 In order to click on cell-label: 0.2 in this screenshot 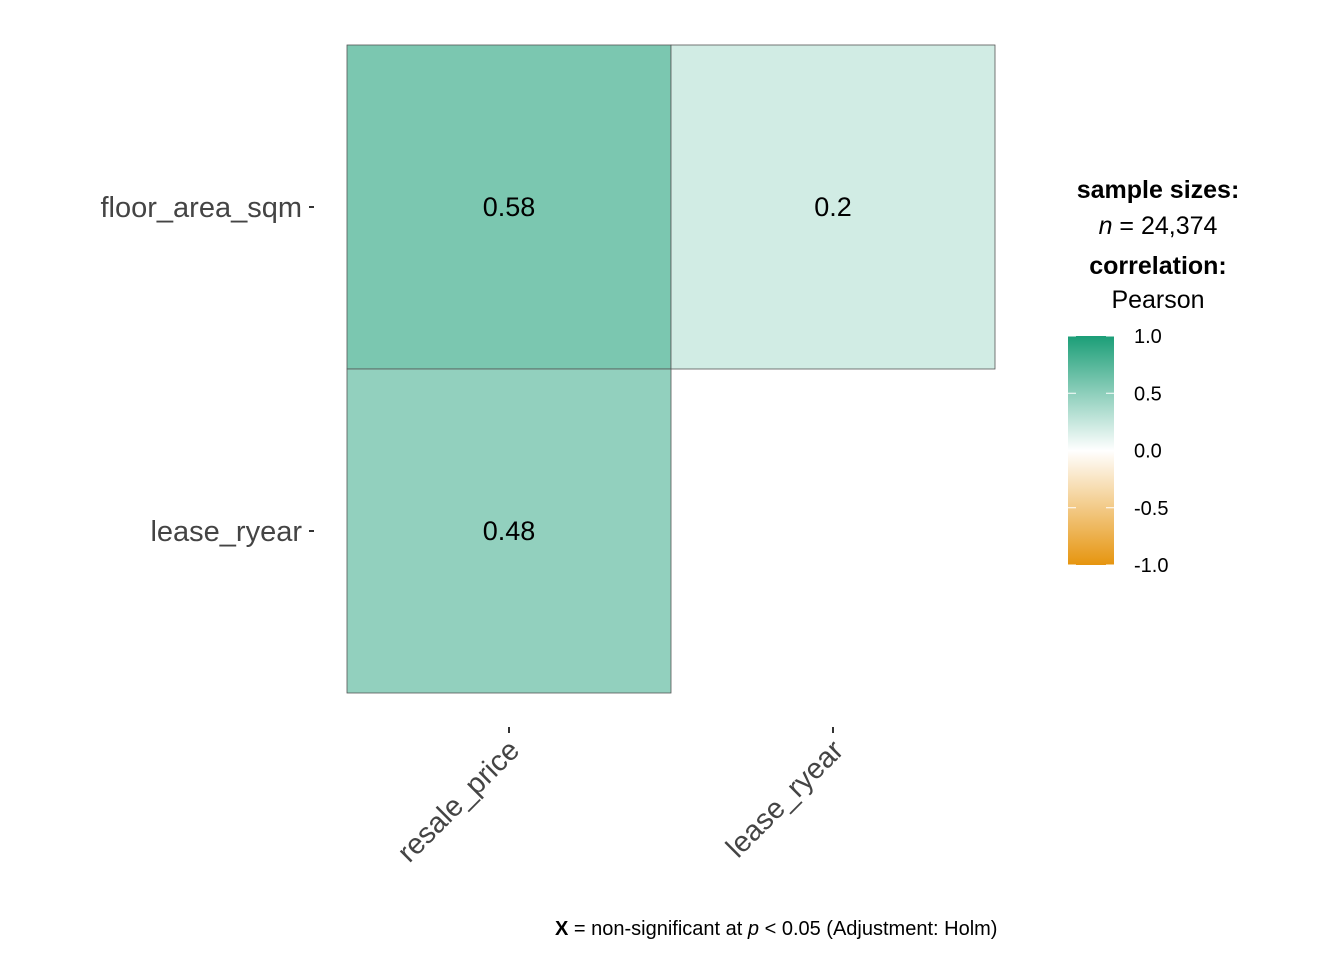, I will do `click(833, 207)`.